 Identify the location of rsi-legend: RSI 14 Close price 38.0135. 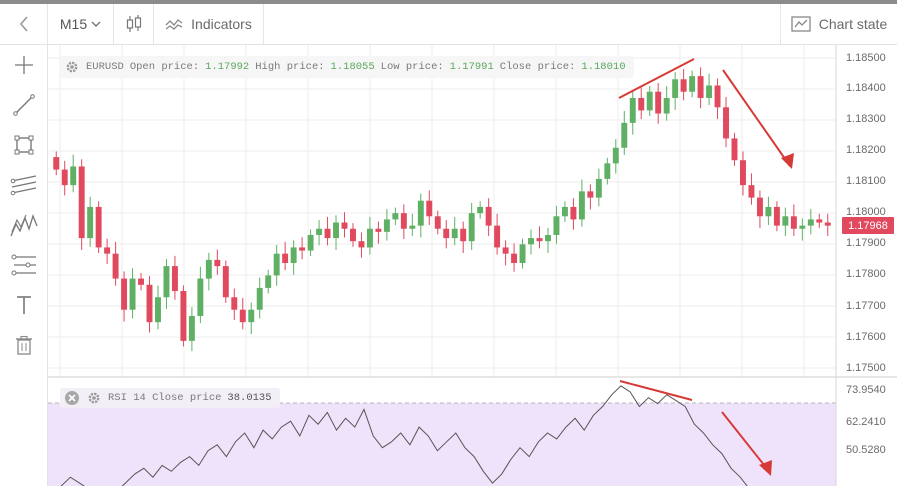
(170, 398).